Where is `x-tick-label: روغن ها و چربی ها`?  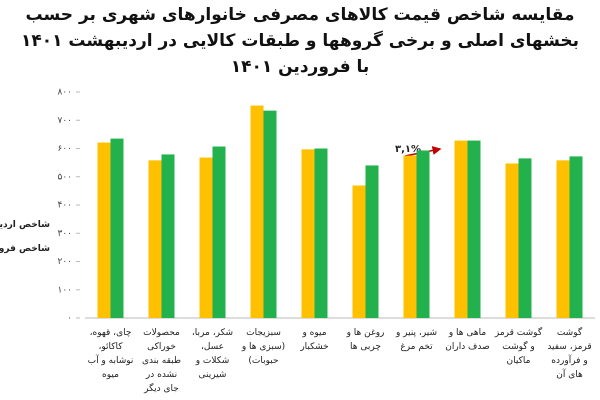
x-tick-label: روغن ها و چربی ها is located at coordinates (365, 340).